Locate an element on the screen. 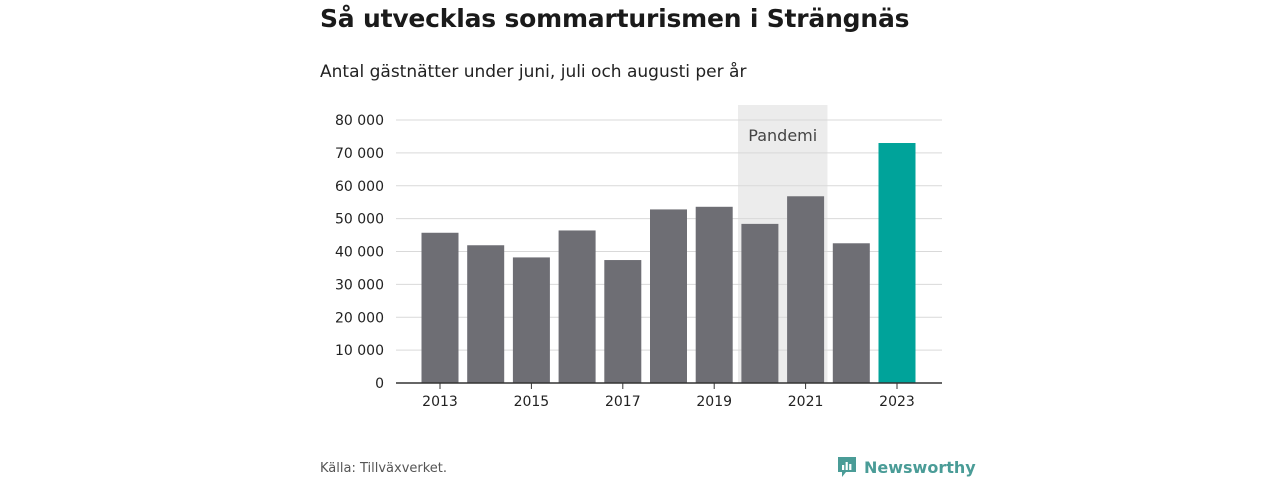  bar-2017 is located at coordinates (623, 321).